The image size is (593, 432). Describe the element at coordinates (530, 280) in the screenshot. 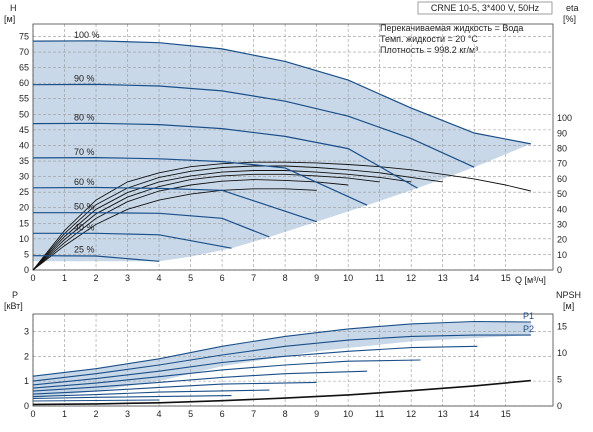

I see `flow-axis-label: Q [м³/ч]` at that location.